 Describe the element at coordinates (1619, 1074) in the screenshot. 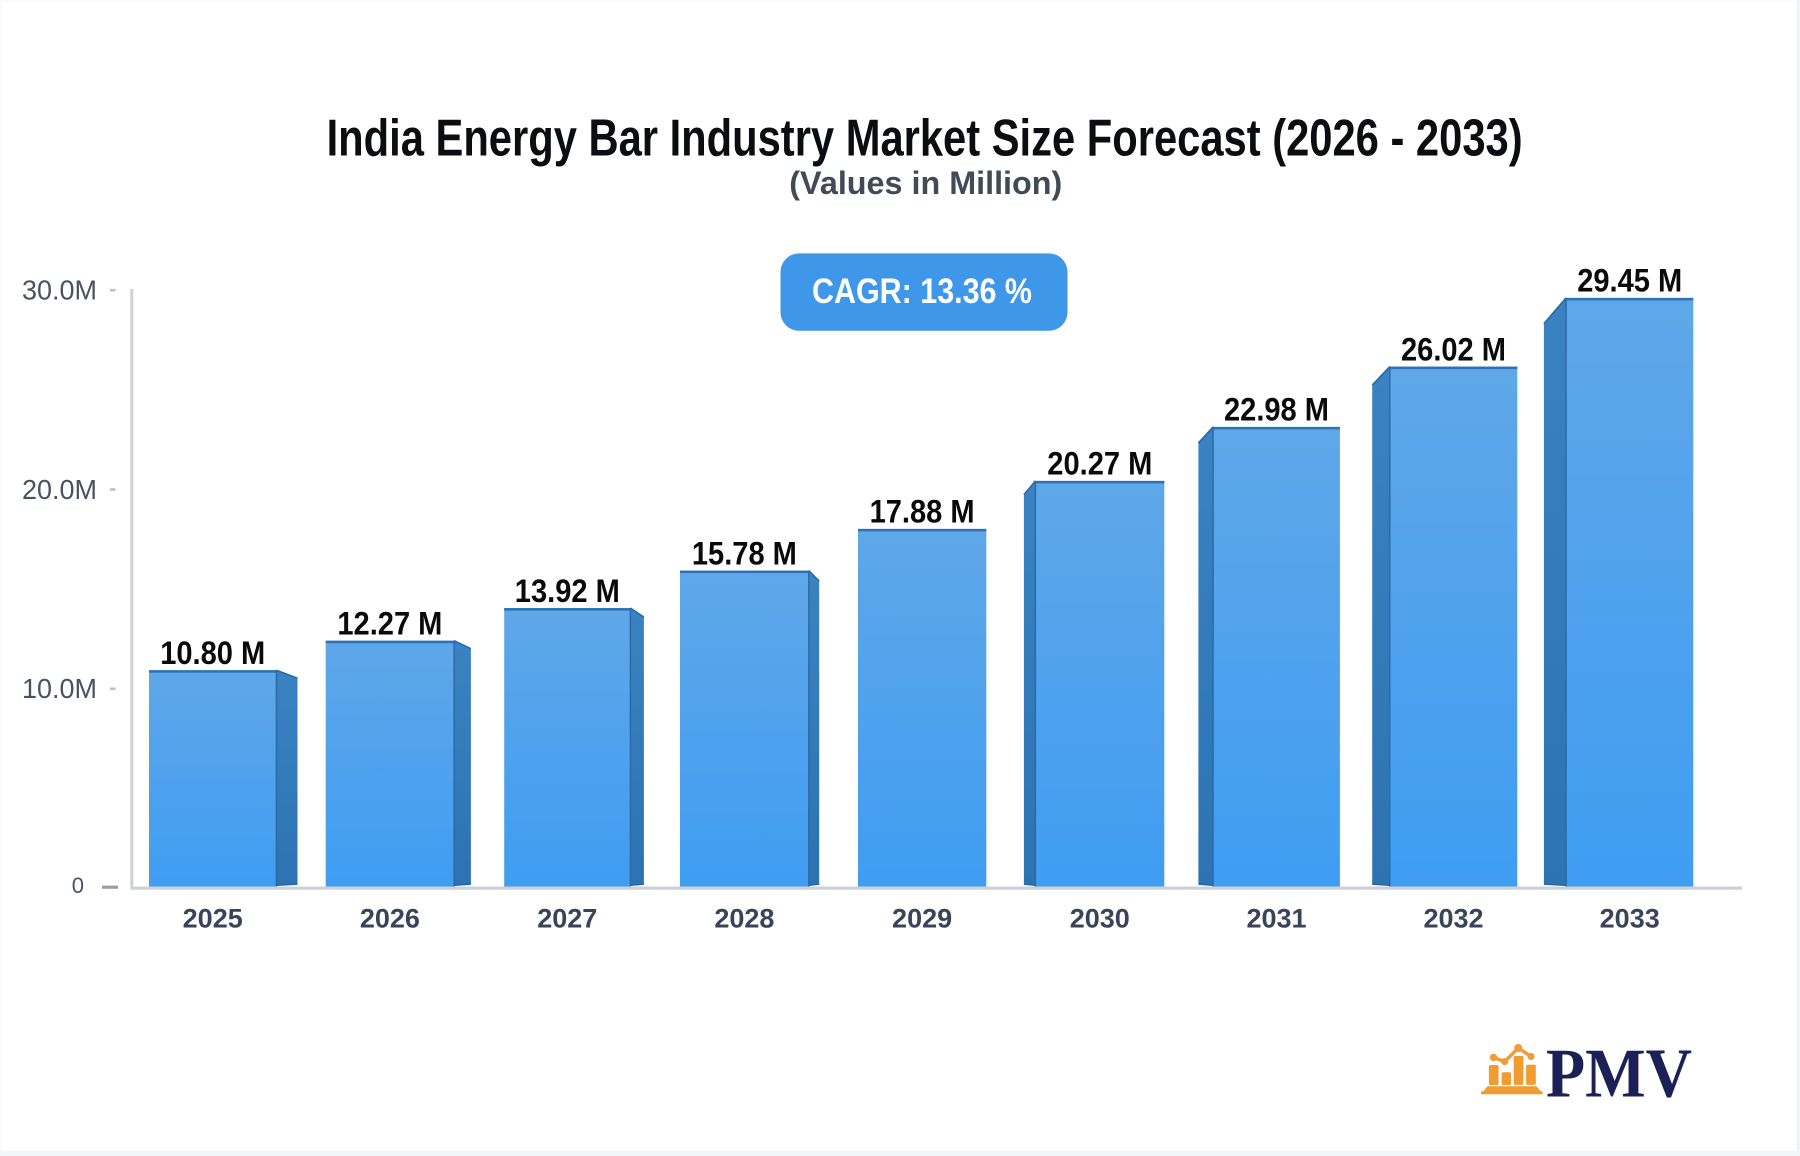

I see `svg-text: PMV` at that location.